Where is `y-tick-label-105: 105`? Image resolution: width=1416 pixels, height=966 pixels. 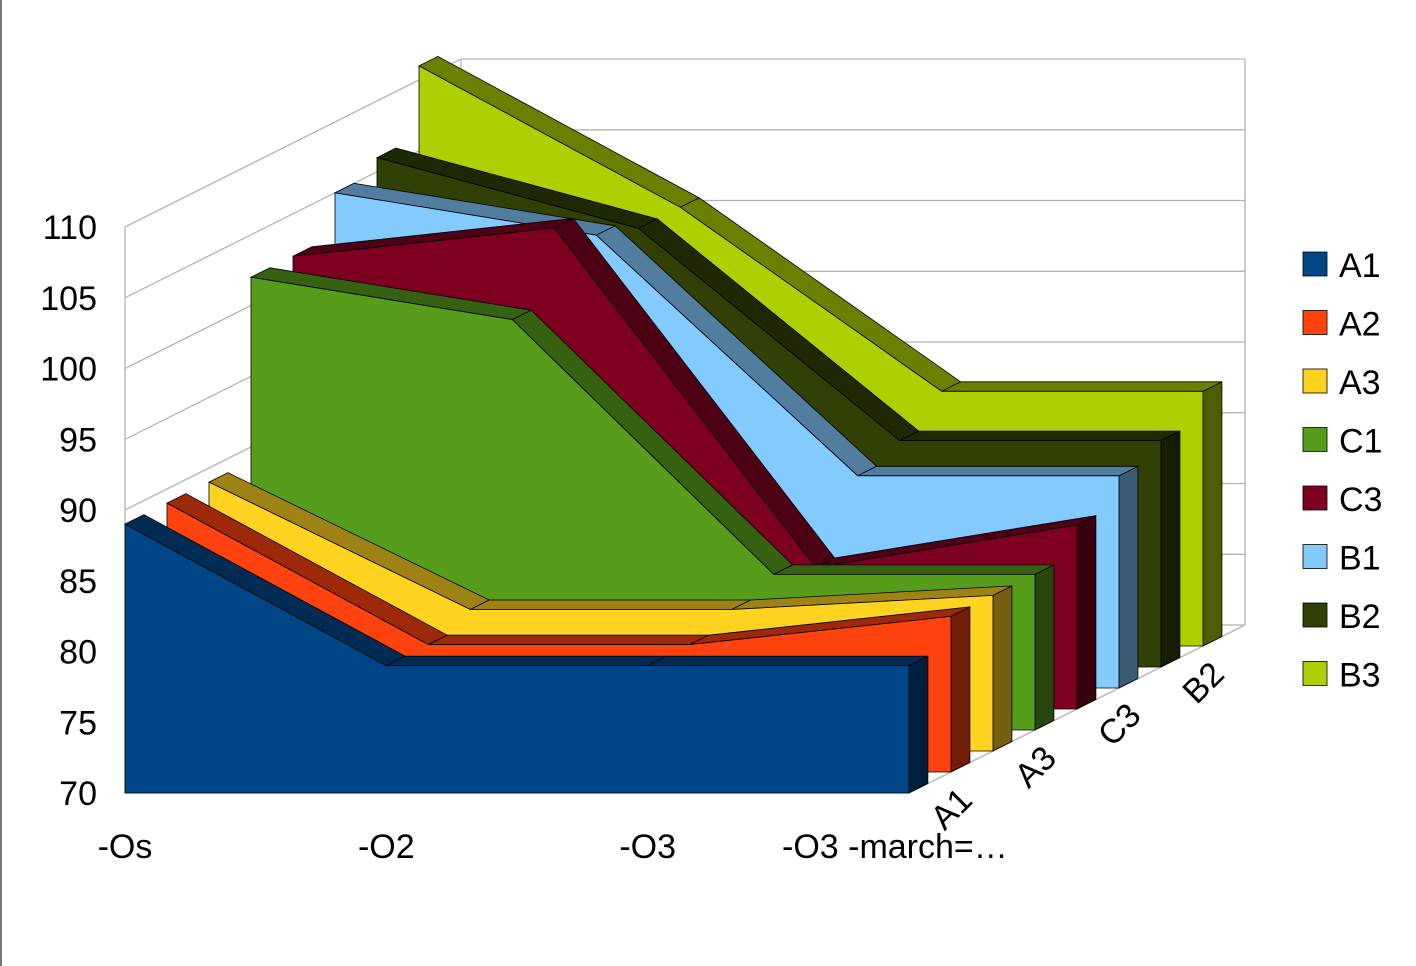 y-tick-label-105: 105 is located at coordinates (68, 299).